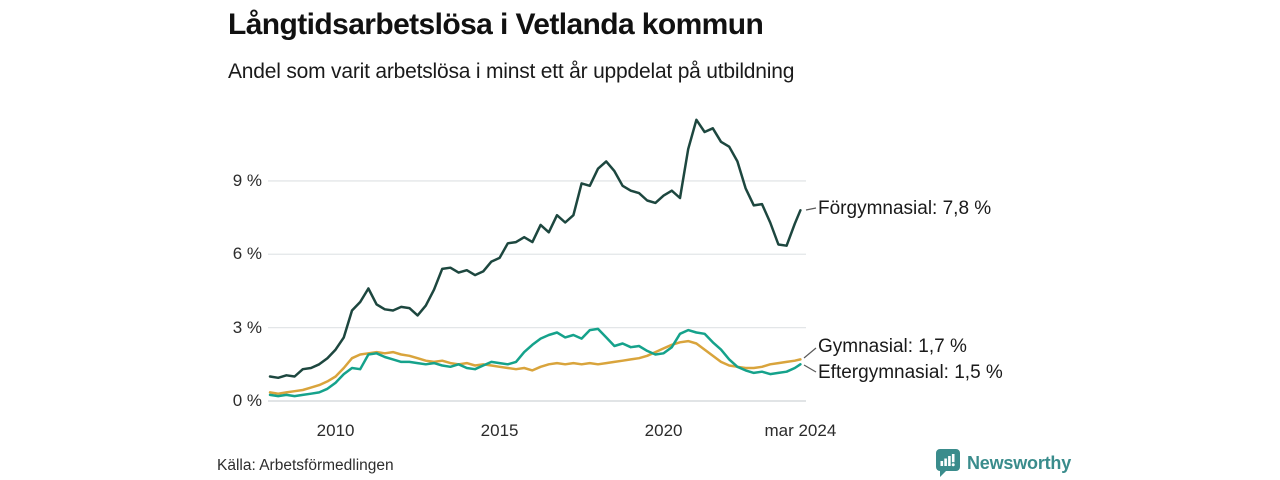  What do you see at coordinates (499, 430) in the screenshot?
I see `x-tick-label: 2015` at bounding box center [499, 430].